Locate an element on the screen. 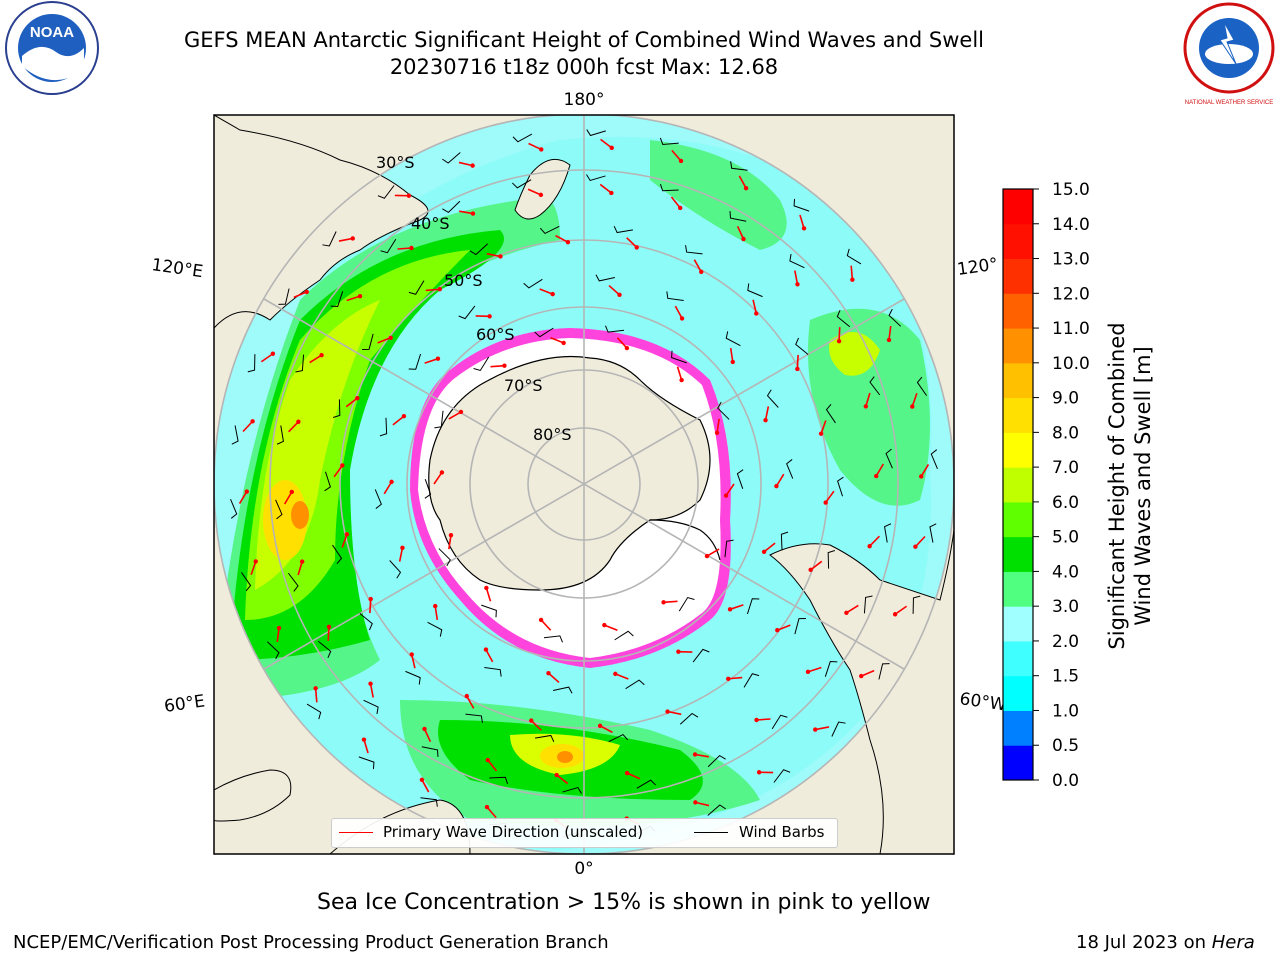 The height and width of the screenshot is (960, 1280). land-south-america is located at coordinates (861, 691).